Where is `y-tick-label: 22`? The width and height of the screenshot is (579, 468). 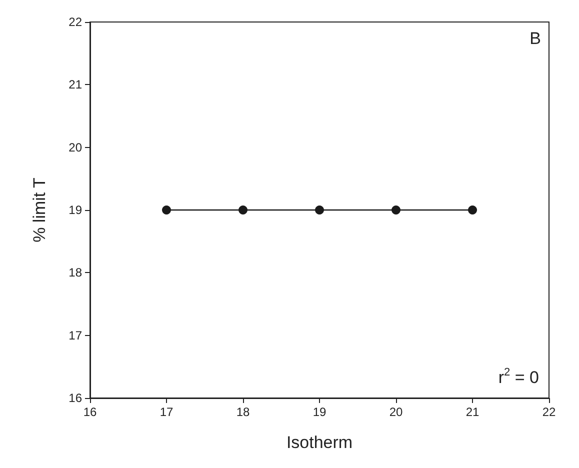 y-tick-label: 22 is located at coordinates (75, 22).